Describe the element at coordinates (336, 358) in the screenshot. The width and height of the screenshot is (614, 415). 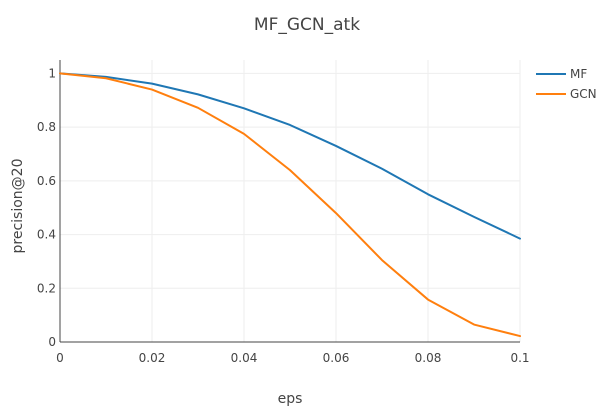
I see `x-tick-label: 0.06` at that location.